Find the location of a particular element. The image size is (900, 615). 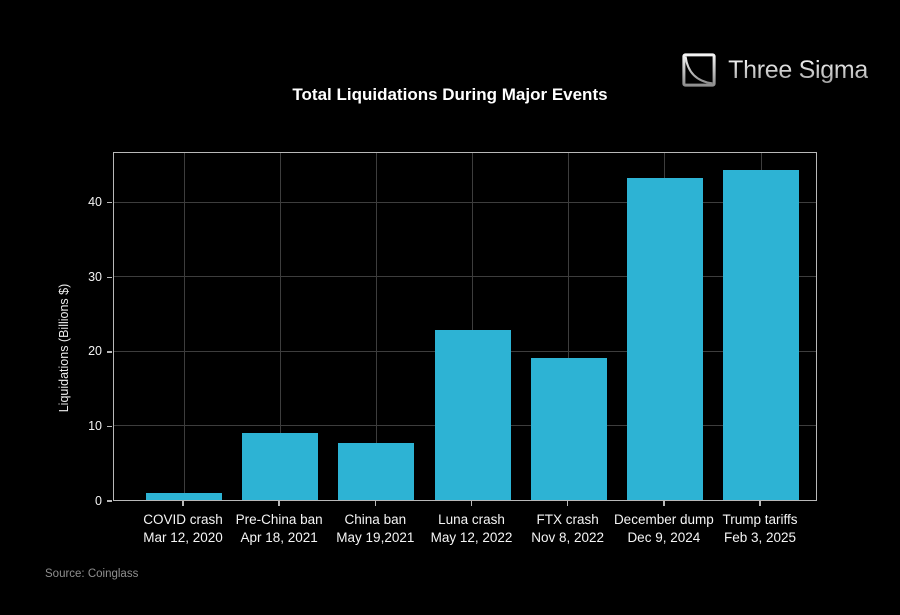

x-tick-event-name: Luna crash is located at coordinates (471, 519).